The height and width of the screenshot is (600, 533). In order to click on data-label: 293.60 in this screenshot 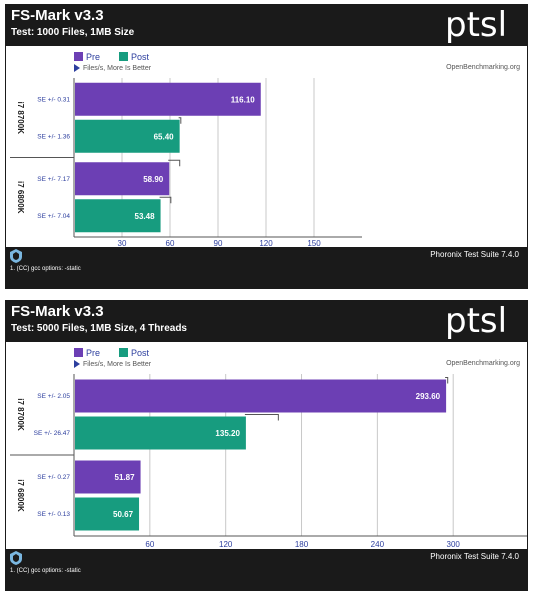, I will do `click(428, 396)`.